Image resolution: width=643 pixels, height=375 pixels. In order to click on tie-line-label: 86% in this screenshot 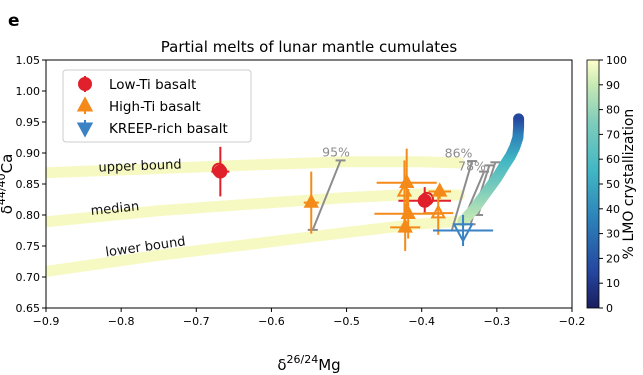, I will do `click(459, 152)`.